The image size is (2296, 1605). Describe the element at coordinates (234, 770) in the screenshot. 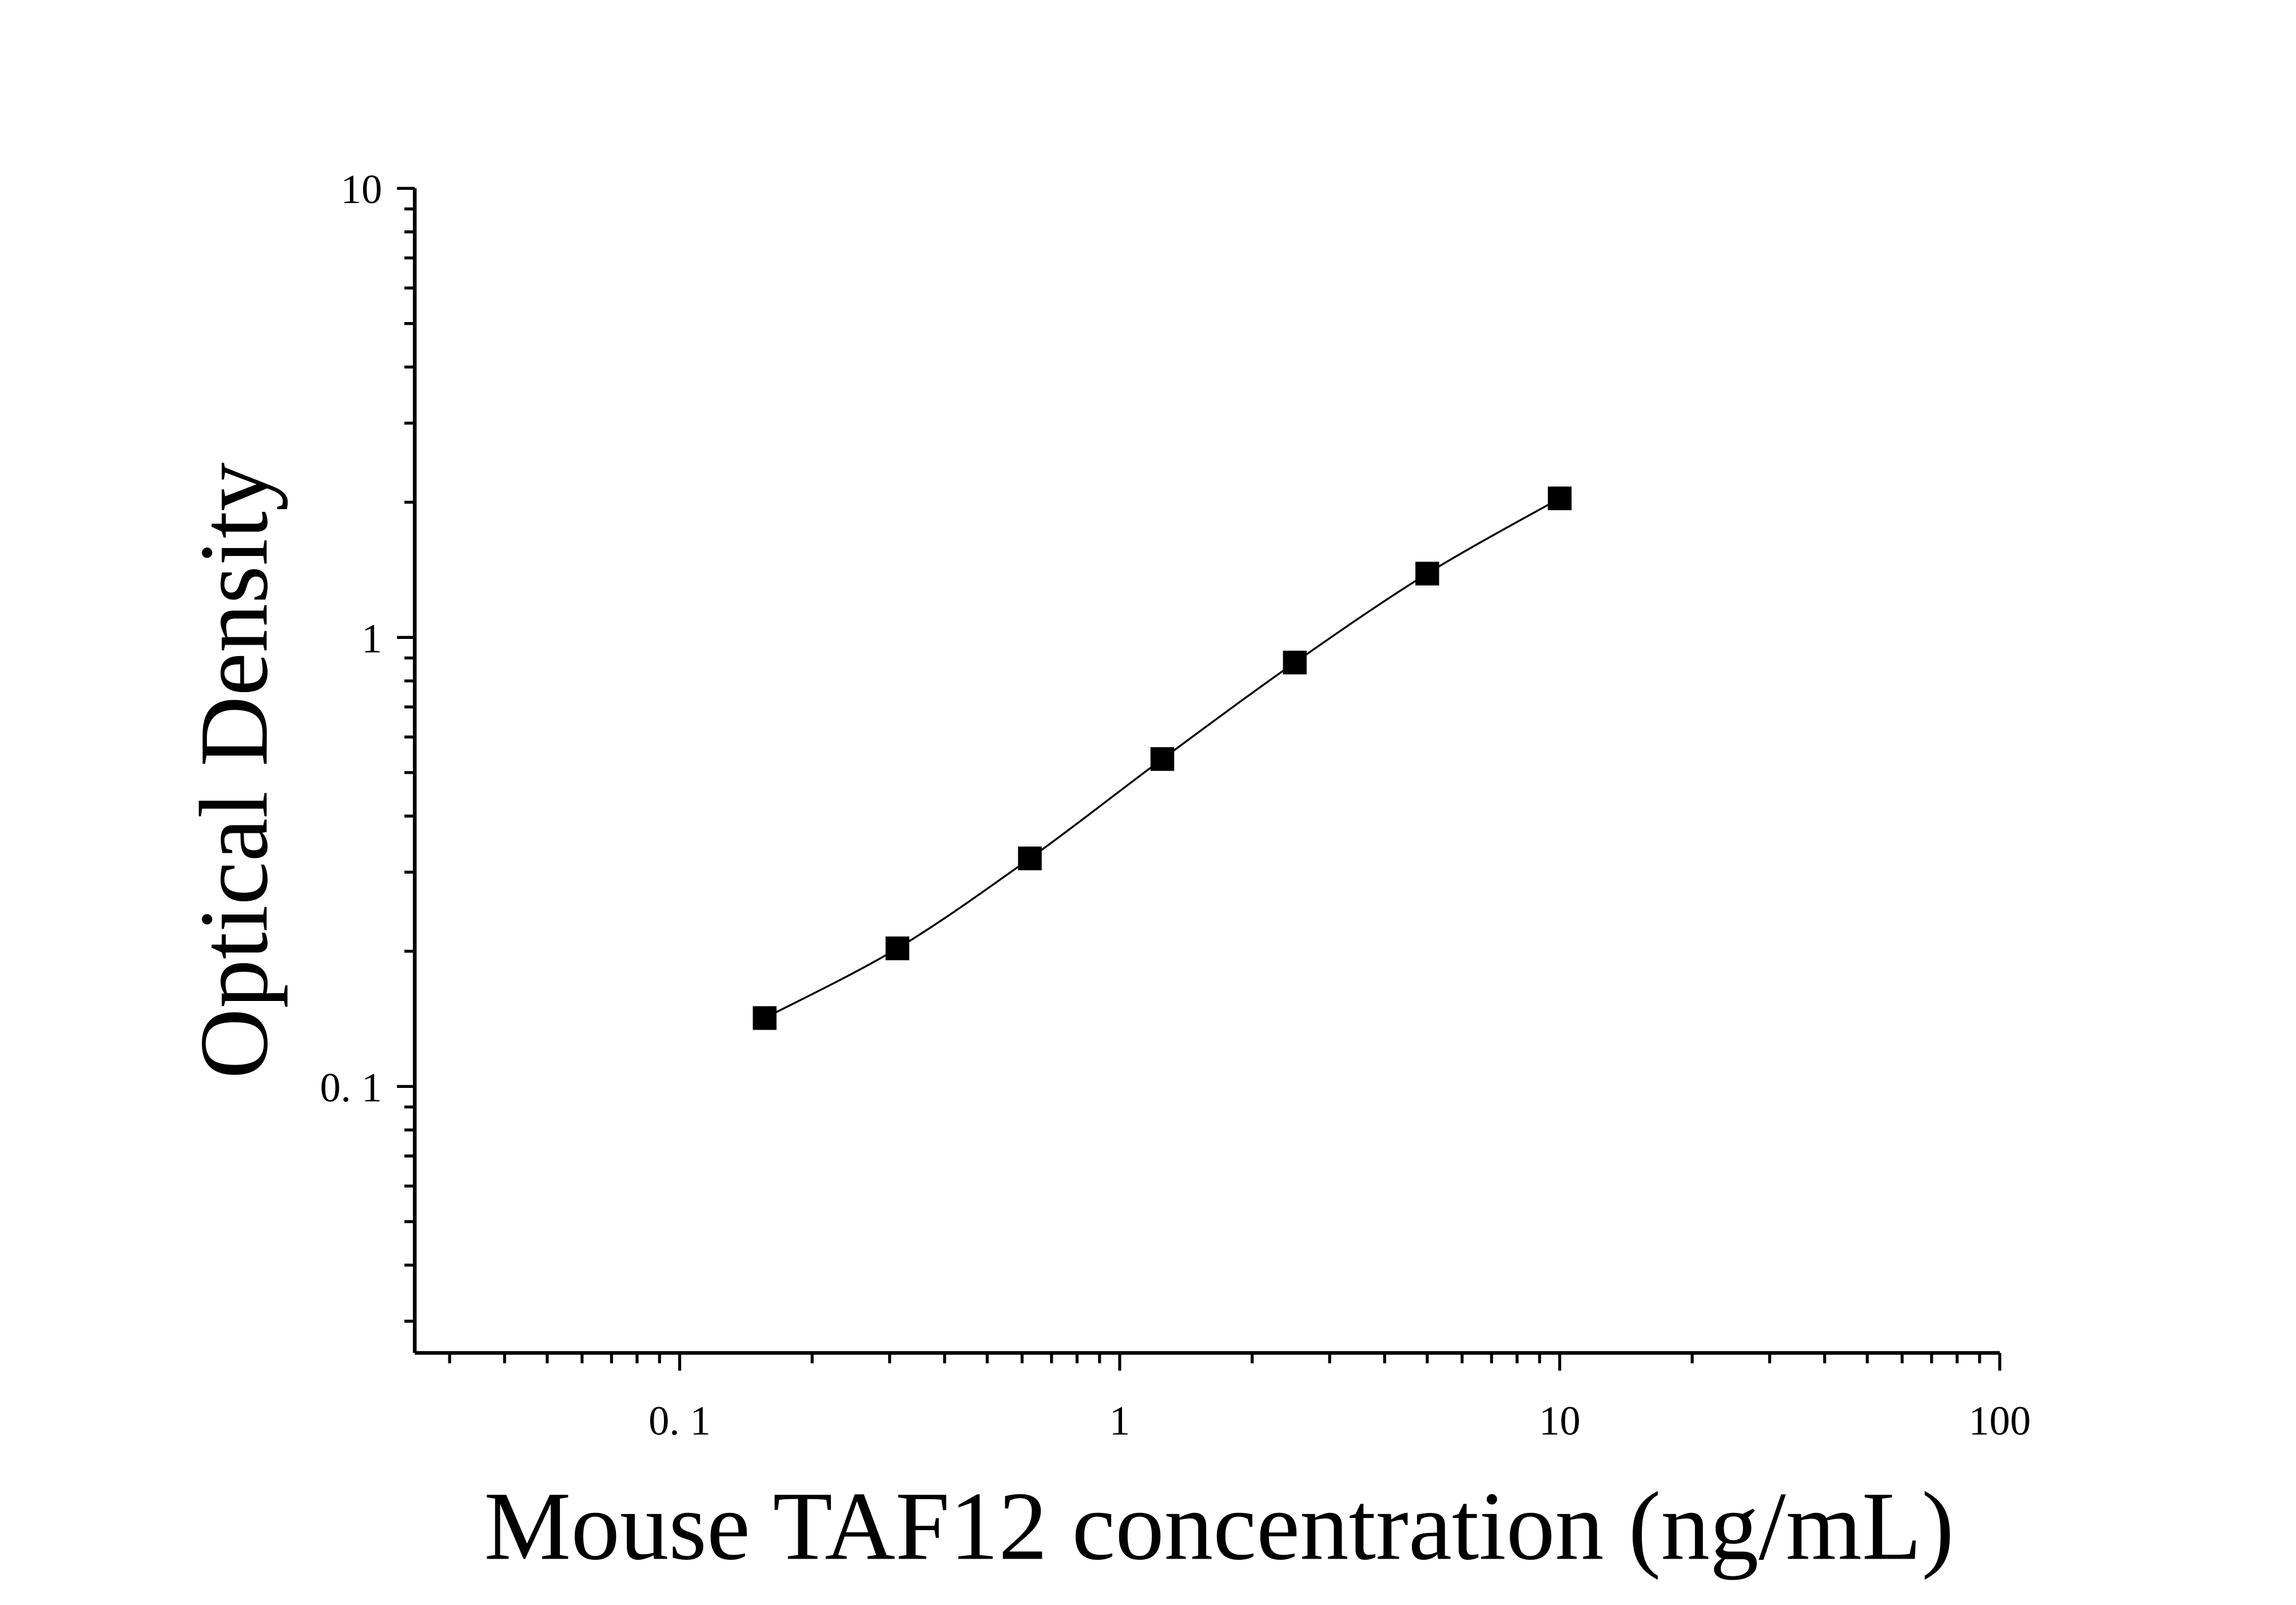

I see `y-axis-label: Optical Density` at that location.